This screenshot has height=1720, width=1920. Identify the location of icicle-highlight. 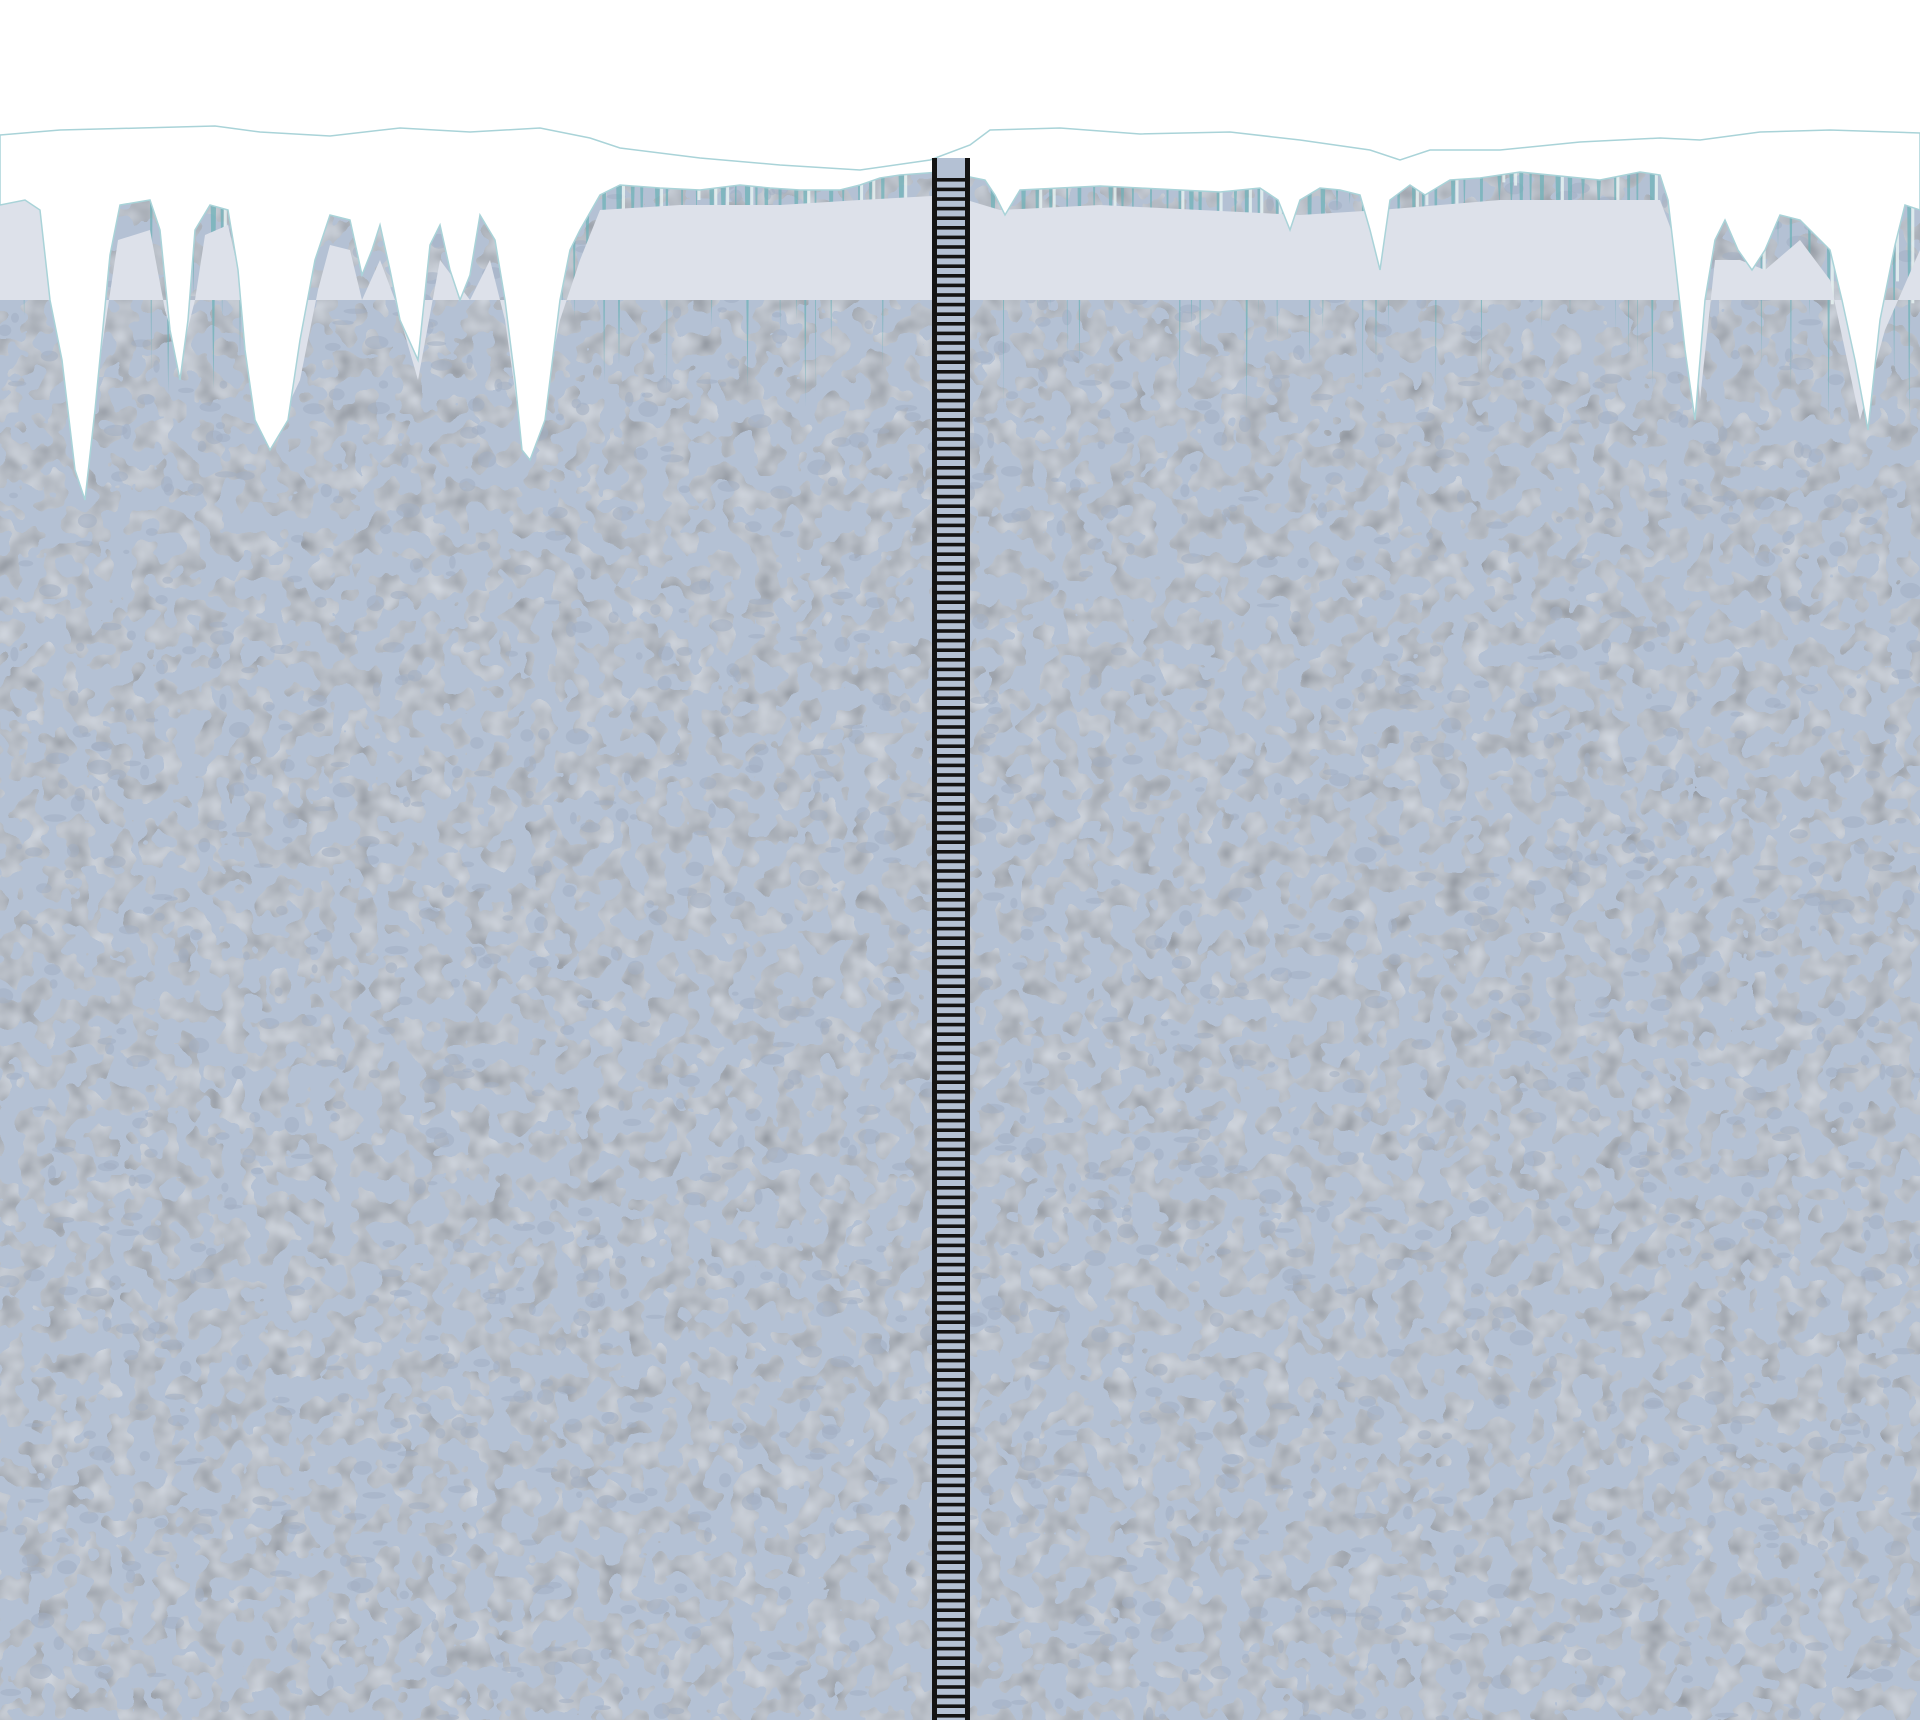
(1041, 197).